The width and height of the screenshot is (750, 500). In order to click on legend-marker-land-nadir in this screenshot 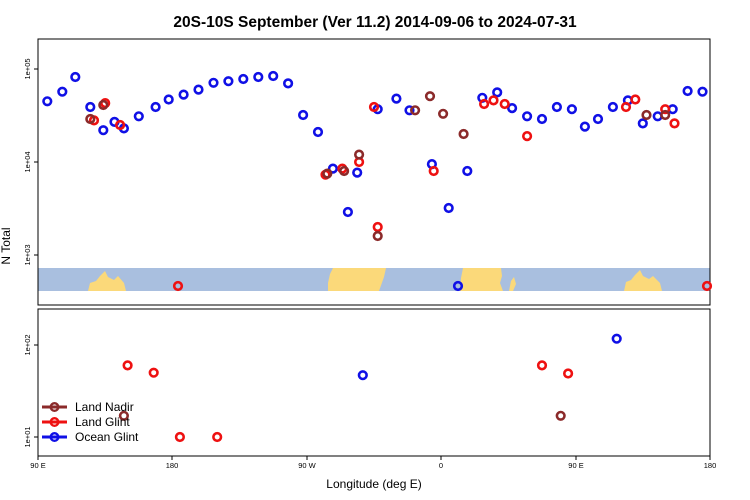, I will do `click(54, 407)`.